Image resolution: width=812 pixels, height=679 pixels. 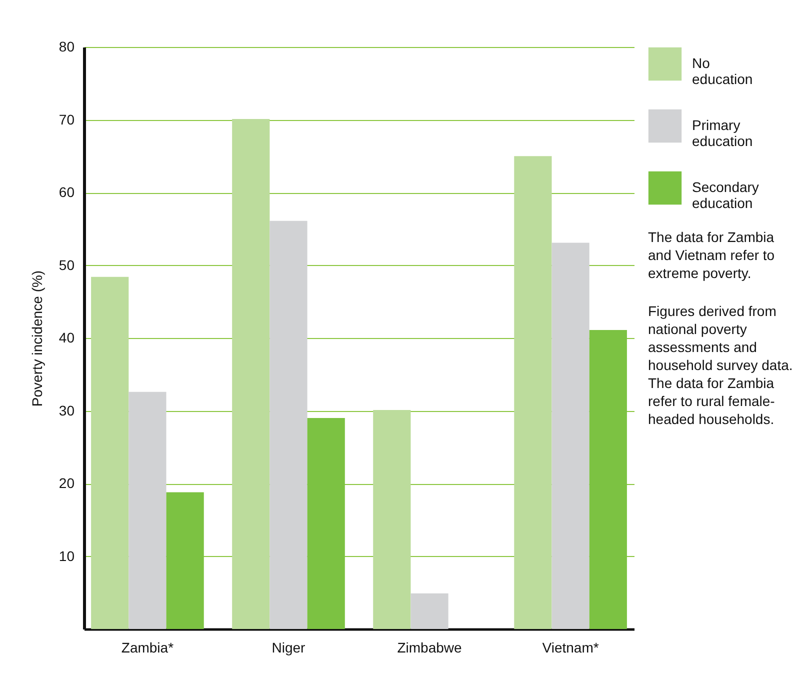 I want to click on legend-label: Secondary education, so click(x=725, y=195).